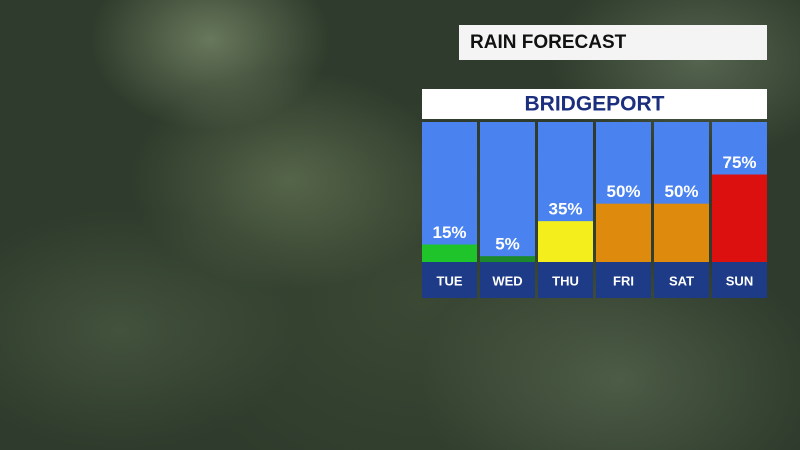 Image resolution: width=800 pixels, height=450 pixels. I want to click on value-label: 15%, so click(449, 232).